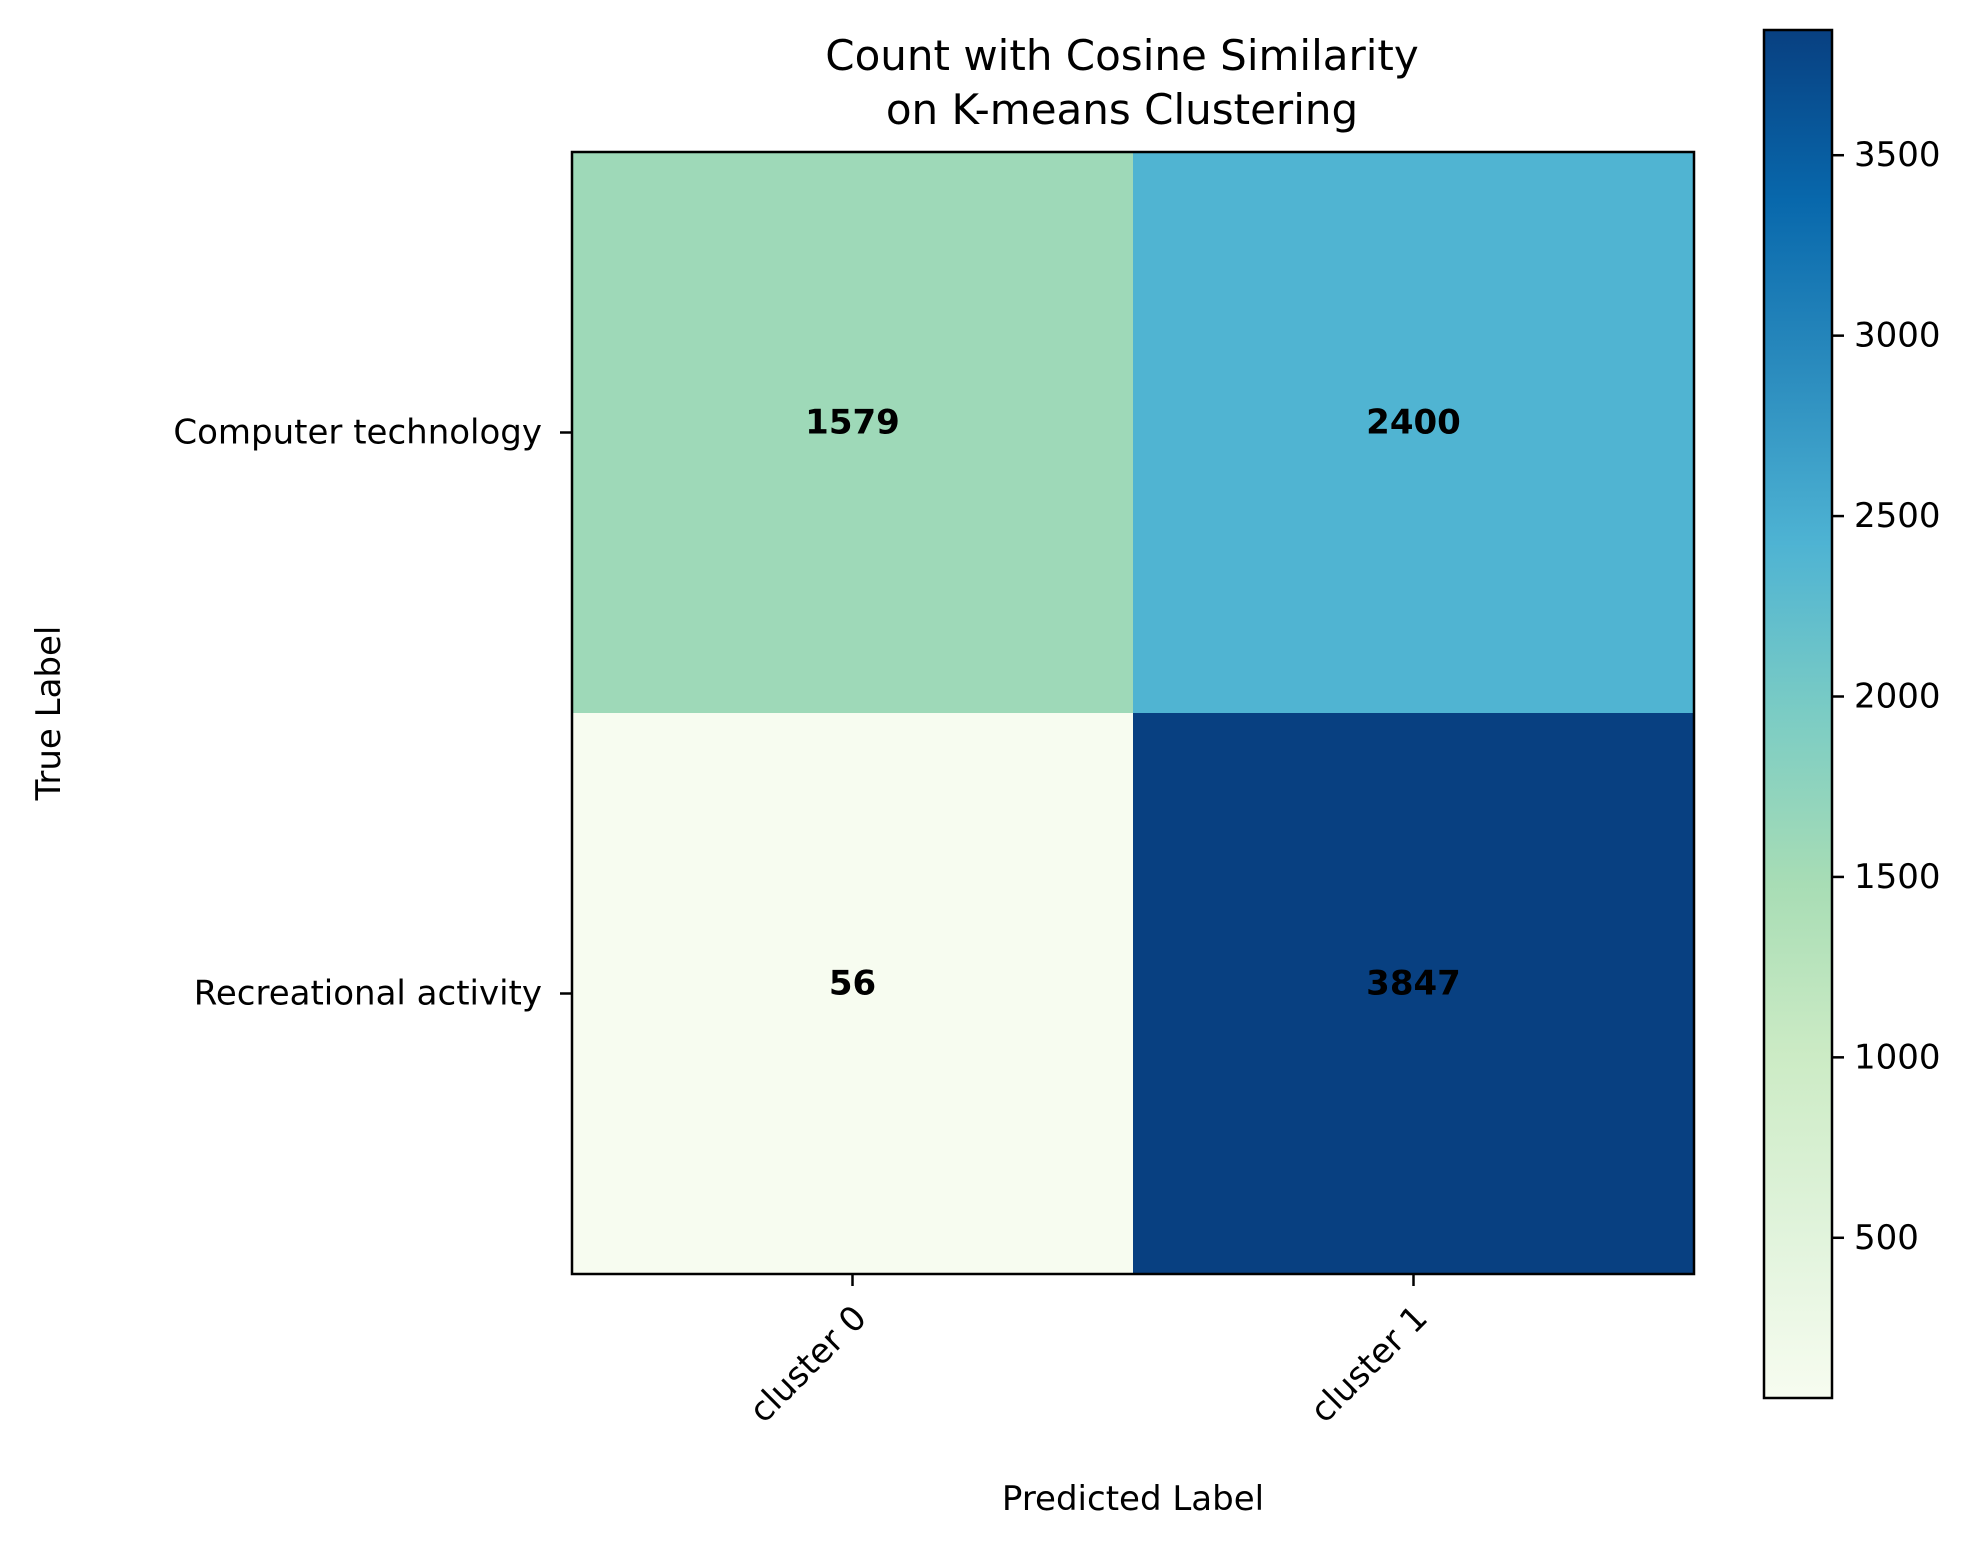 This screenshot has height=1543, width=1987. What do you see at coordinates (1897, 155) in the screenshot?
I see `colorbar-tick-label: 3500` at bounding box center [1897, 155].